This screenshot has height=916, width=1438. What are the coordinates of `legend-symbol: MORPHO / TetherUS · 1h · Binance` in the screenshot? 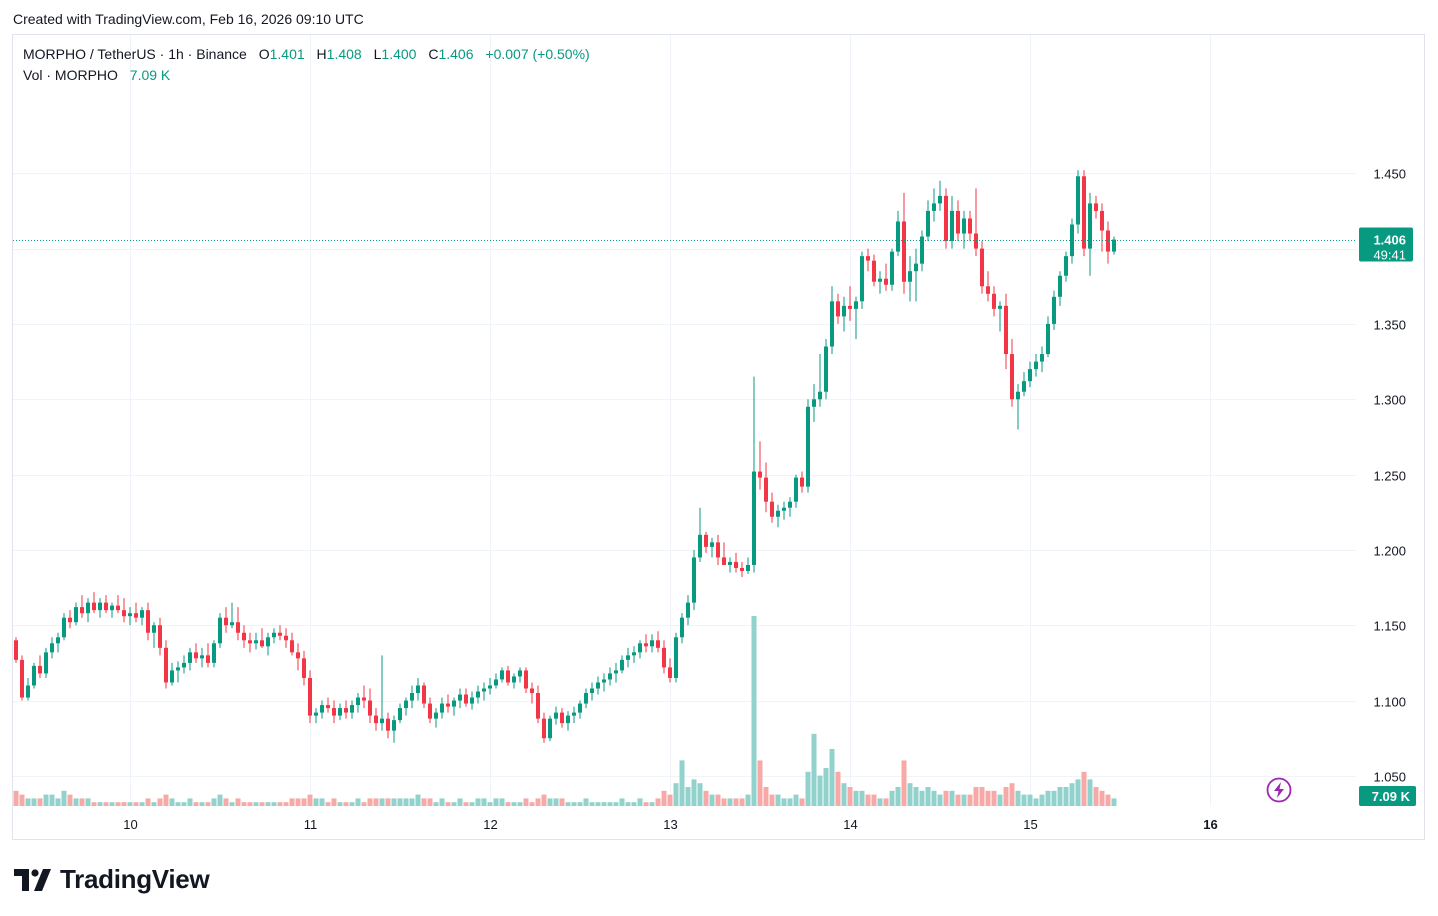 It's located at (135, 54).